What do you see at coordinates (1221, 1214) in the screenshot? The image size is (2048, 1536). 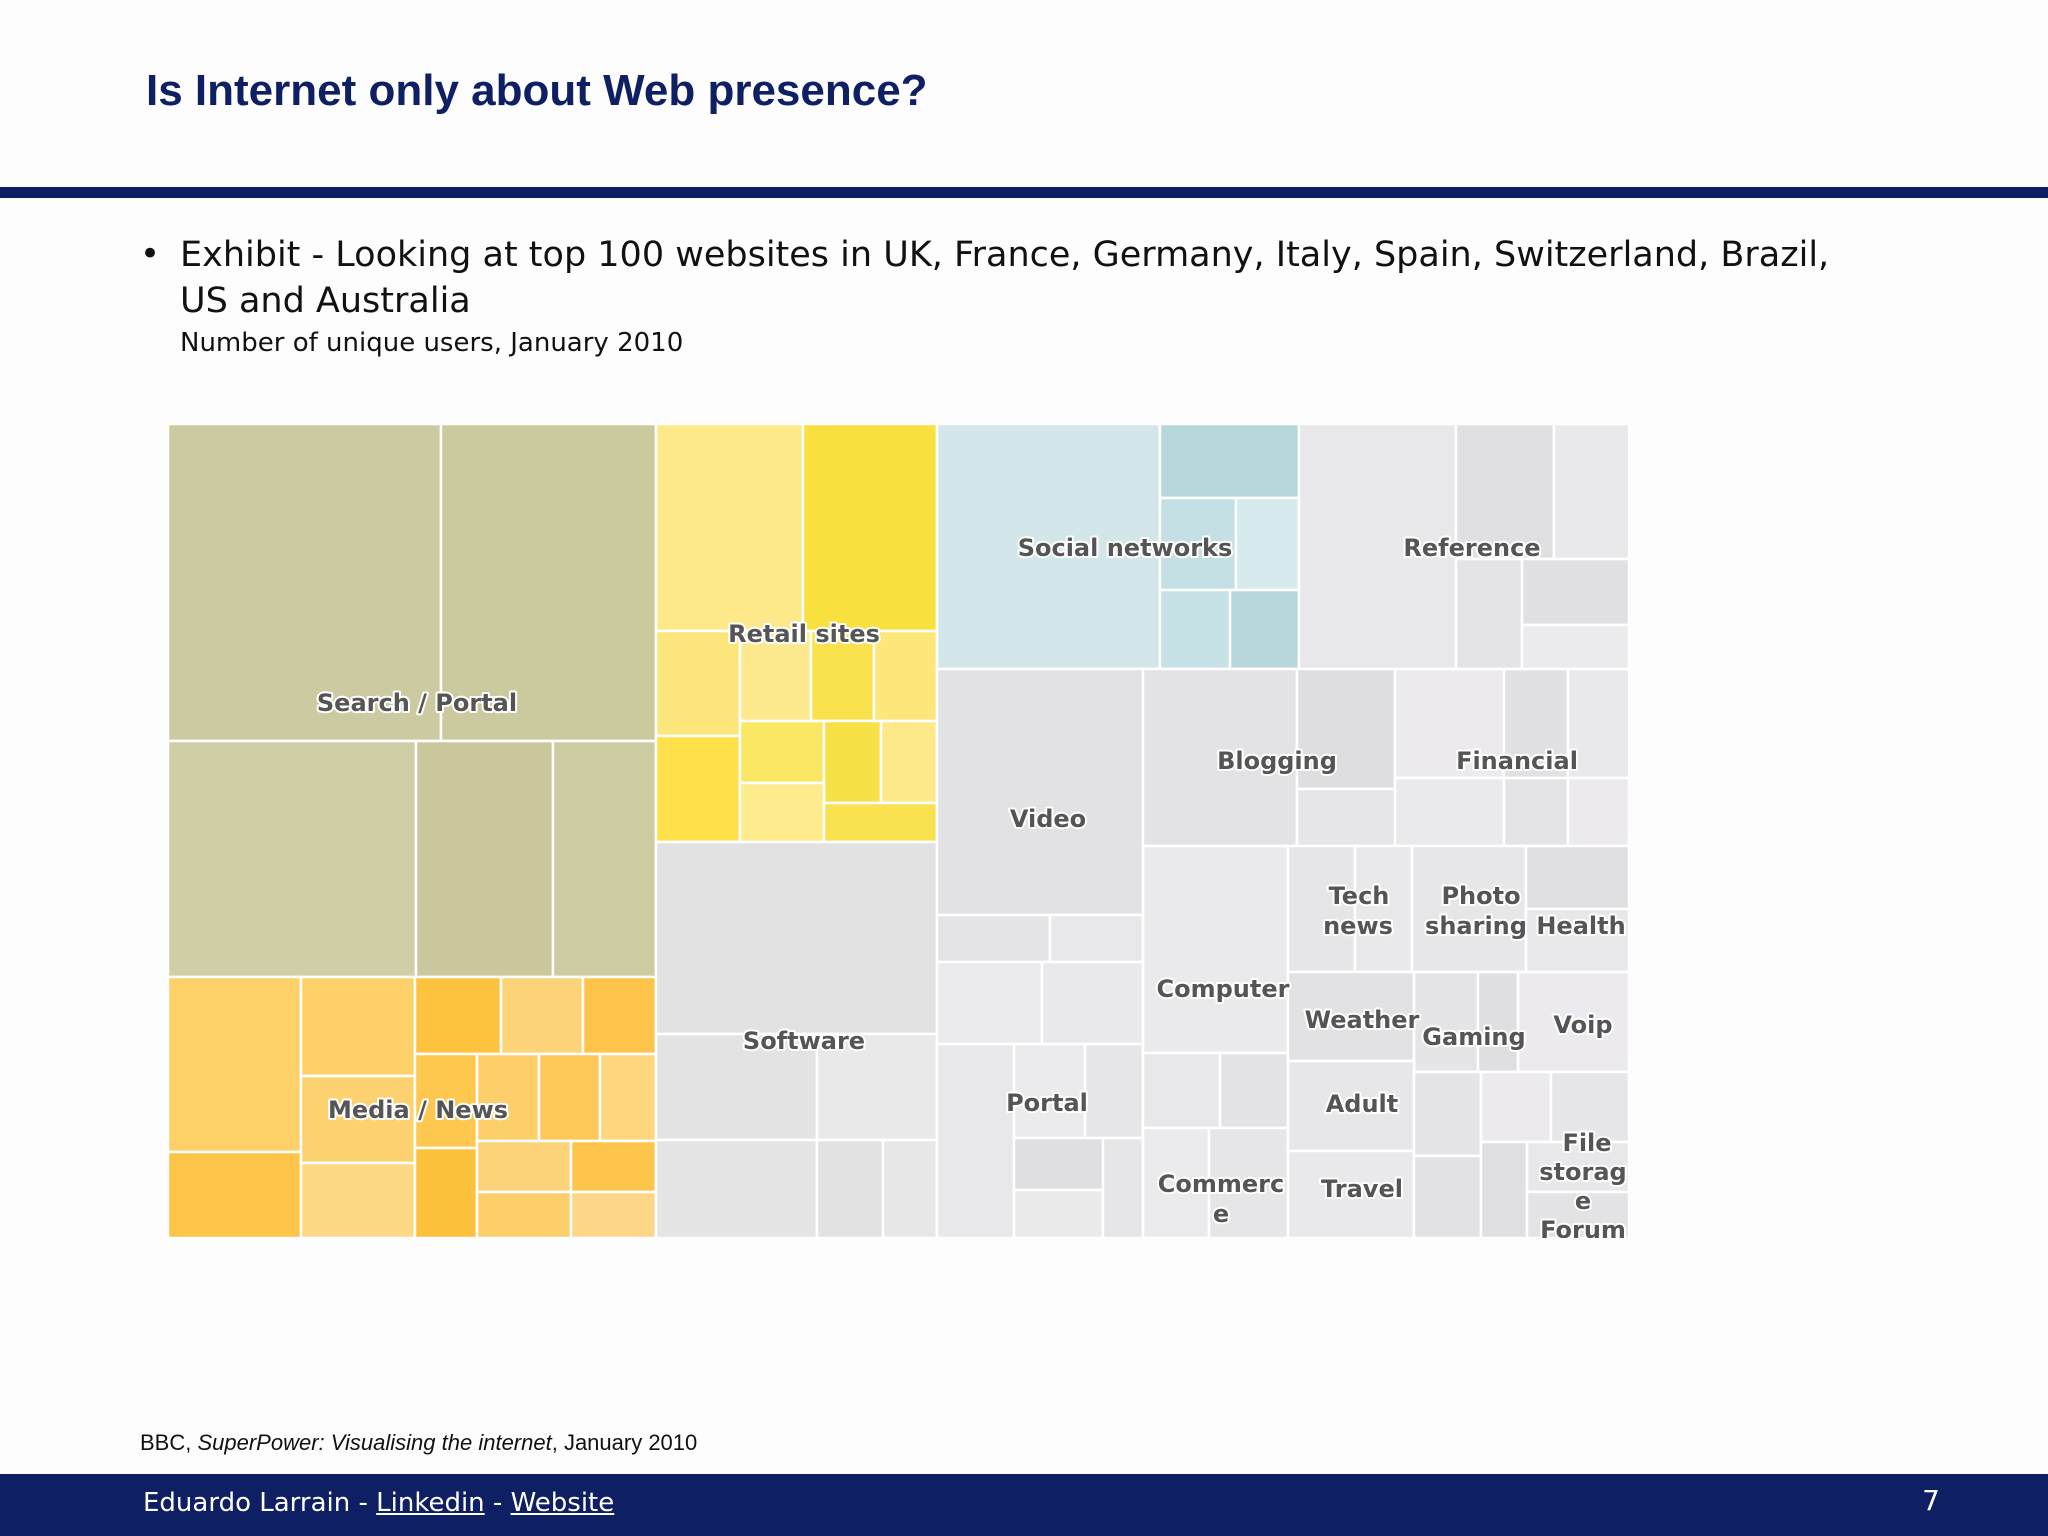 I see `label-commerce-wrap: e` at bounding box center [1221, 1214].